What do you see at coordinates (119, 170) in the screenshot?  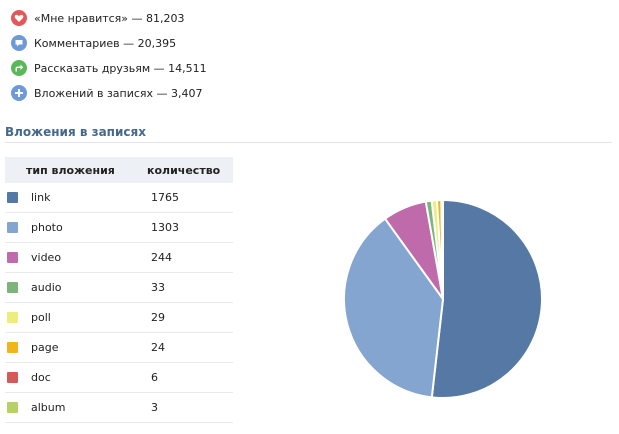 I see `table-header: тип вложения количество` at bounding box center [119, 170].